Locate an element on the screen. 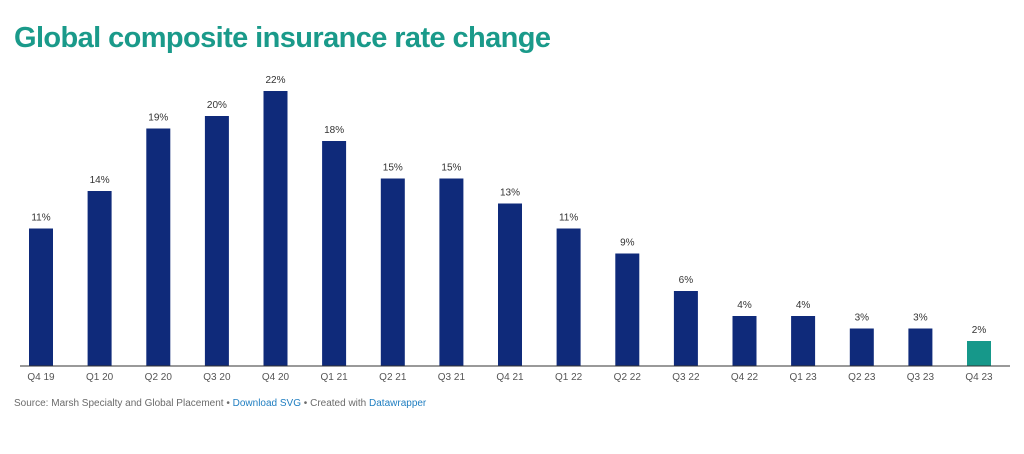 The image size is (1024, 454). value-label: 22% is located at coordinates (275, 80).